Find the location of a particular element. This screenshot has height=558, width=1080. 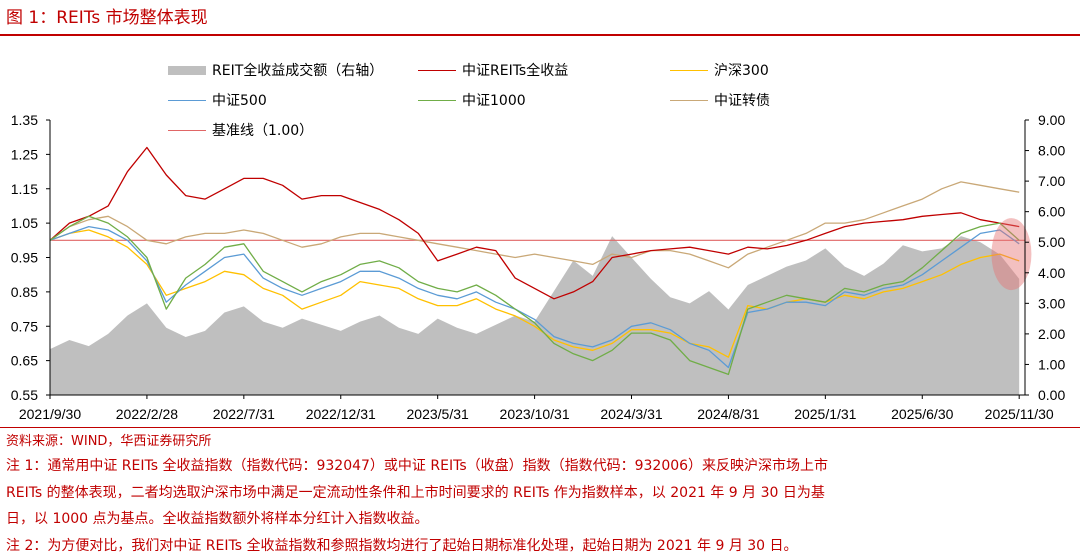

x-tick-label: 2025/1/31 is located at coordinates (825, 414).